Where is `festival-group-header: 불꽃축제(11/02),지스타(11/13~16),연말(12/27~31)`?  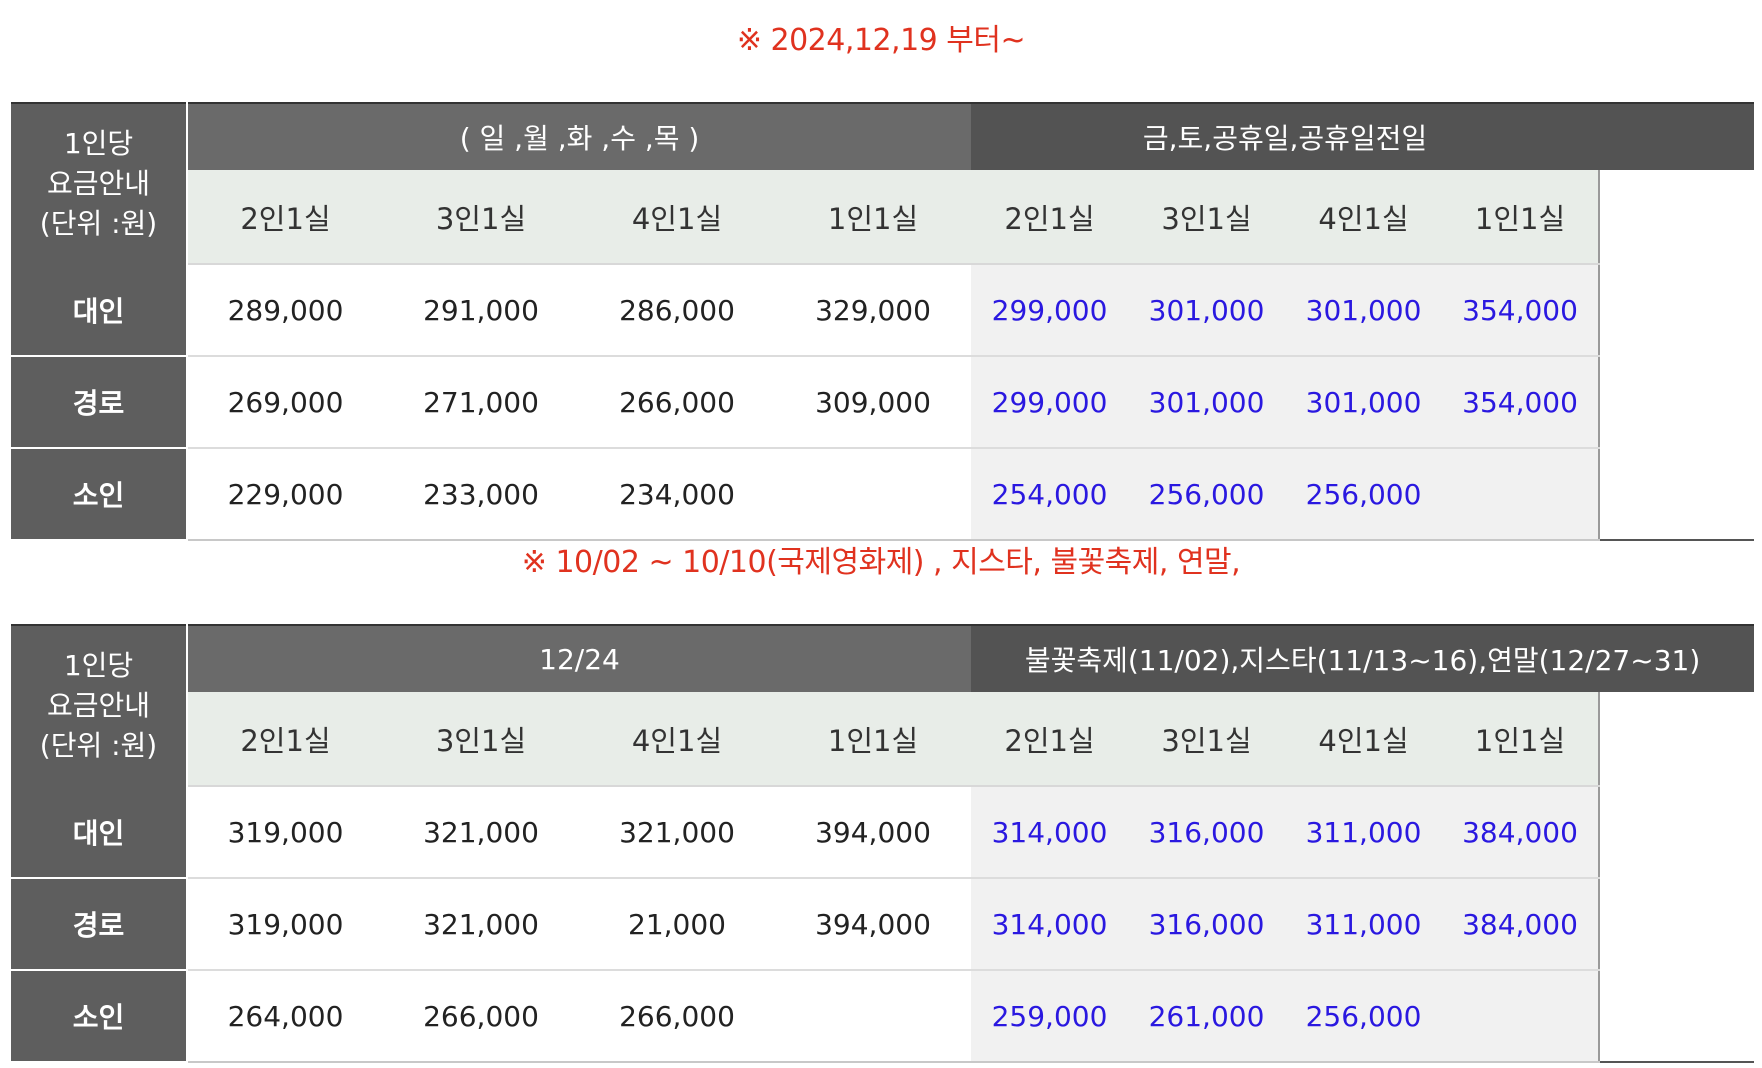
festival-group-header: 불꽃축제(11/02),지스타(11/13~16),연말(12/27~31) is located at coordinates (1363, 658).